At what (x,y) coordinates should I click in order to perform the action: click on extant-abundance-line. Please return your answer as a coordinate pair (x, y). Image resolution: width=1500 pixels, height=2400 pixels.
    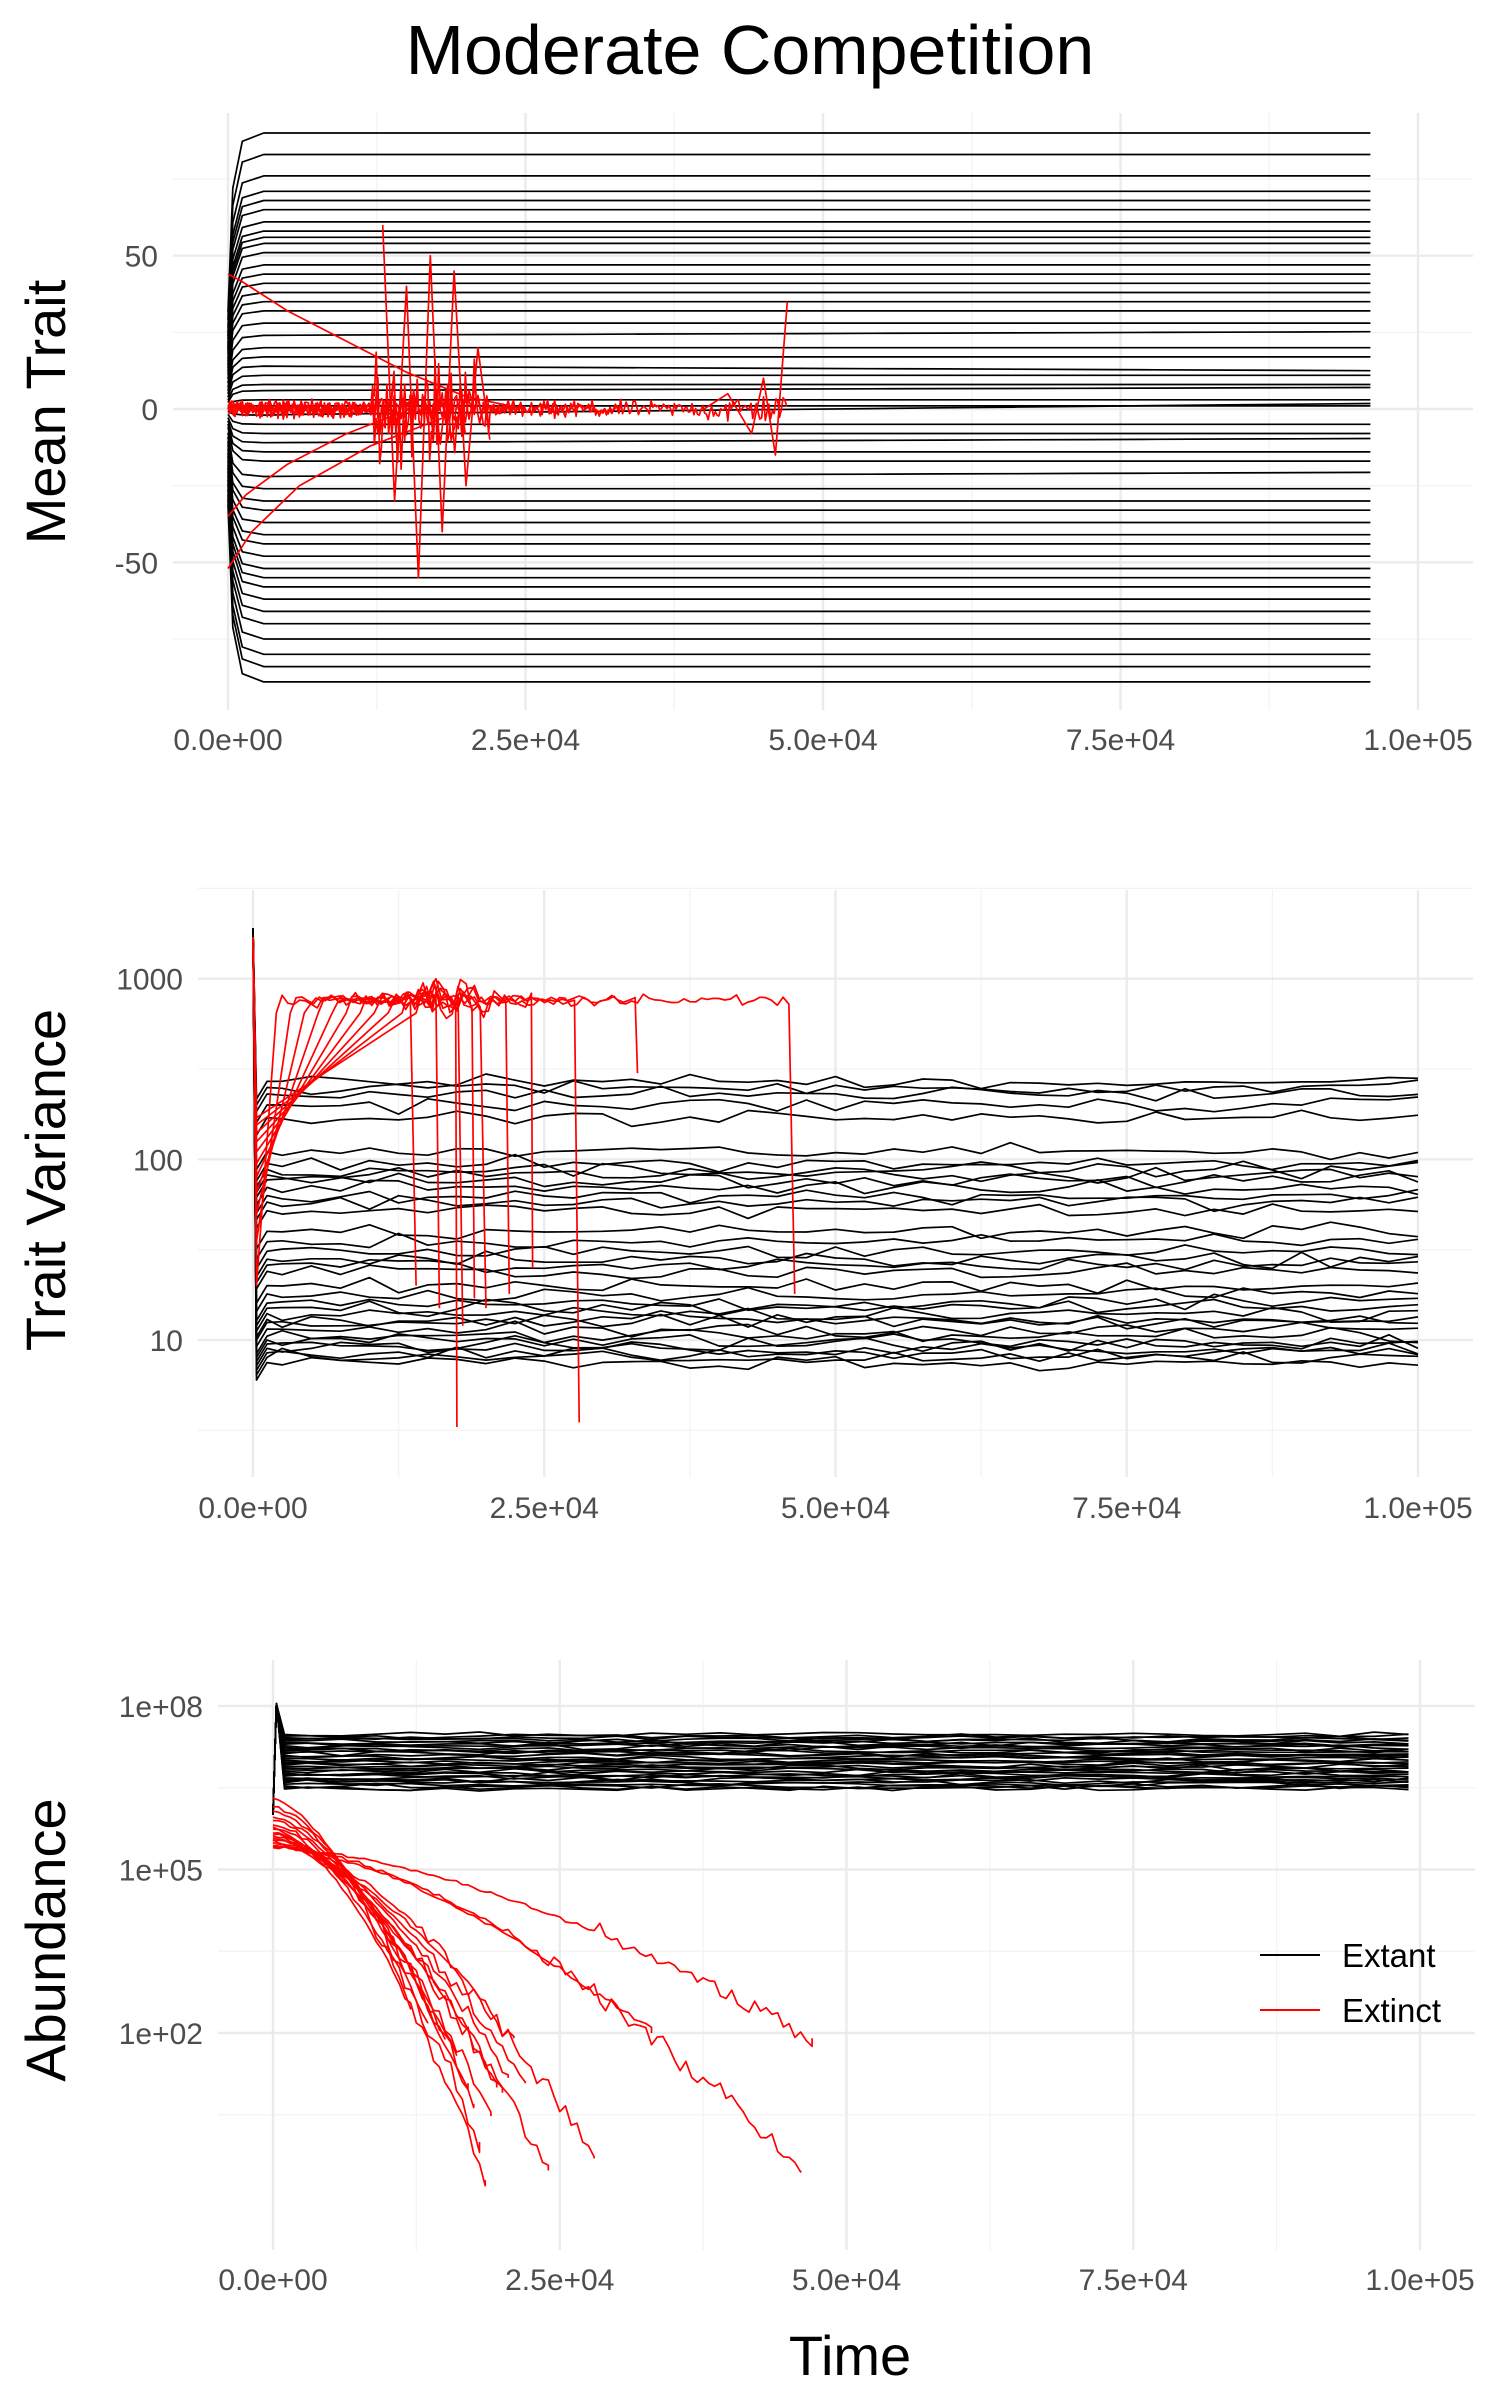
    Looking at the image, I should click on (840, 1759).